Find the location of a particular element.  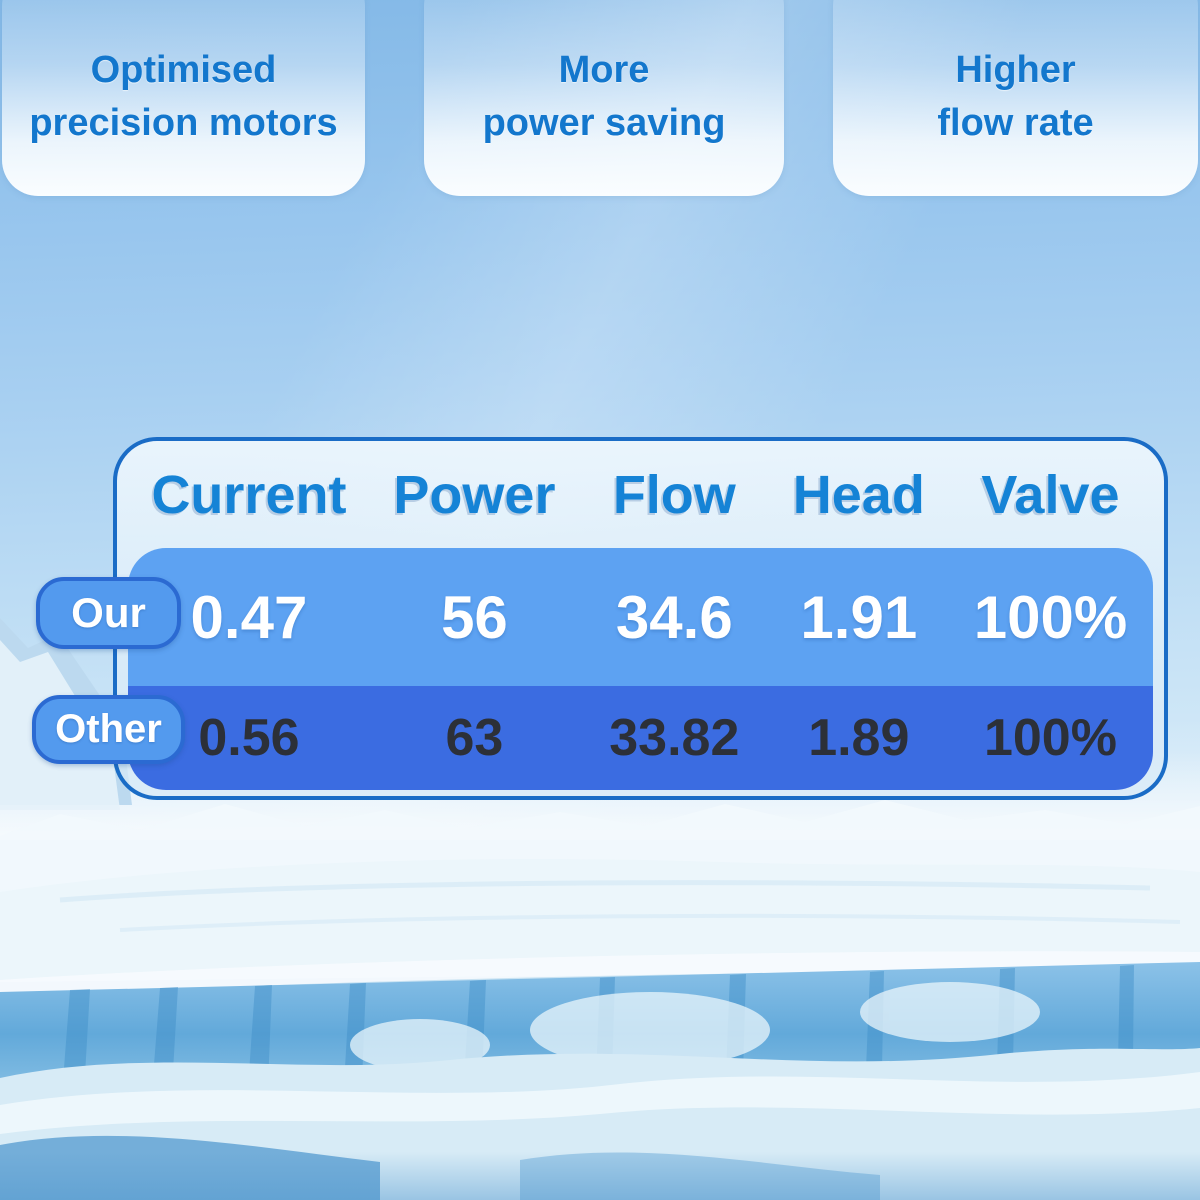

table-header-row: Current Power Flow Head Valve is located at coordinates (640, 494).